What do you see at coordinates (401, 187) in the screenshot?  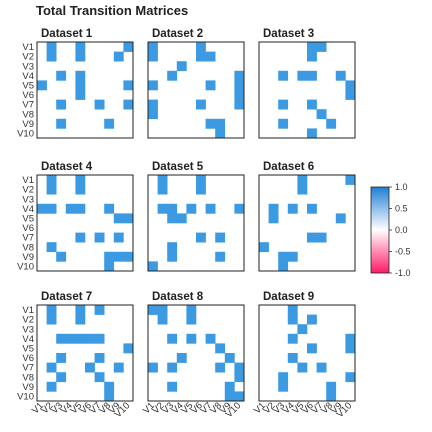 I see `colorbar-tick-label: 1.0` at bounding box center [401, 187].